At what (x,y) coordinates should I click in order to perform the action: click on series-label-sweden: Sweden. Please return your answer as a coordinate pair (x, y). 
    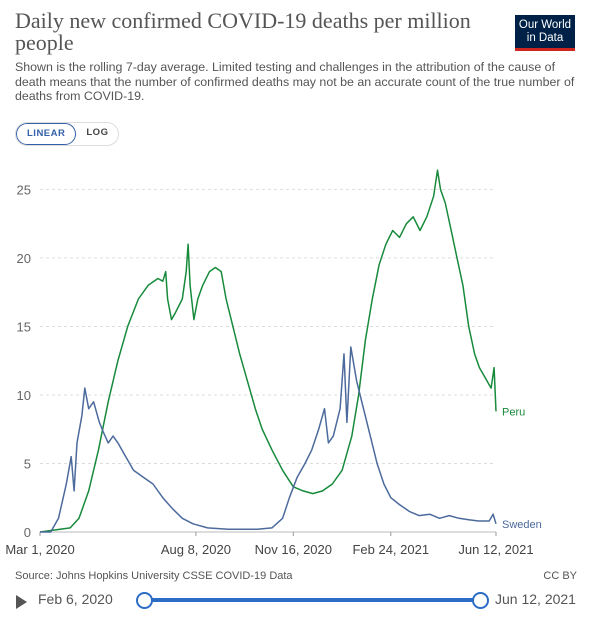
    Looking at the image, I should click on (522, 525).